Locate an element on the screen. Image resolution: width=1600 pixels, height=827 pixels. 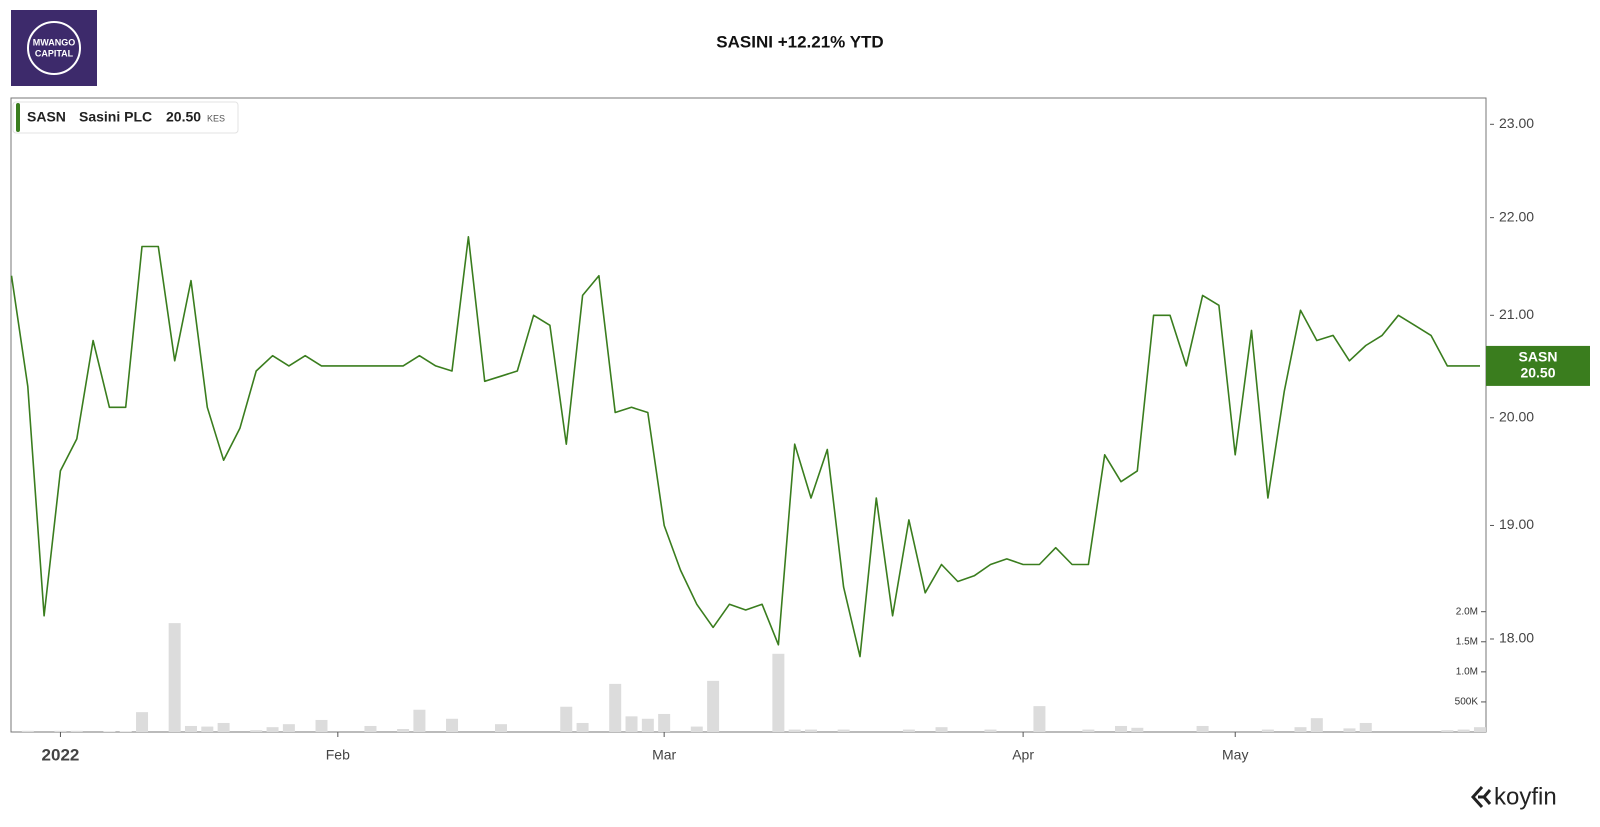
y-tick-label: 20.00 is located at coordinates (1516, 416).